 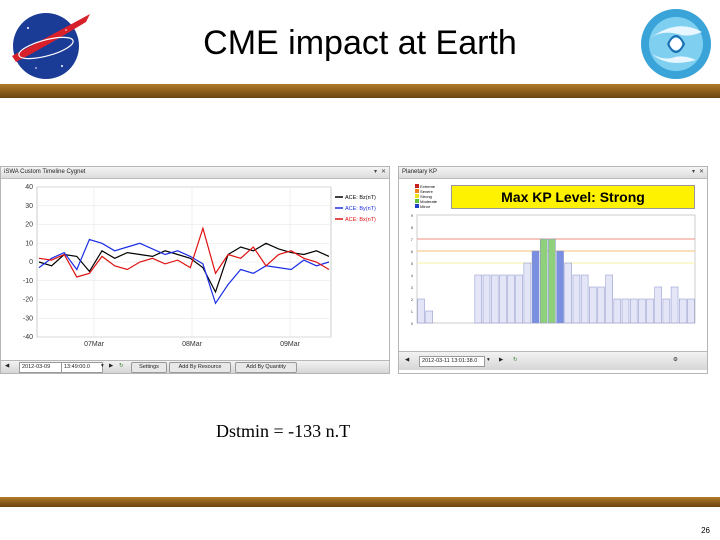 I want to click on page-number: 26, so click(x=705, y=530).